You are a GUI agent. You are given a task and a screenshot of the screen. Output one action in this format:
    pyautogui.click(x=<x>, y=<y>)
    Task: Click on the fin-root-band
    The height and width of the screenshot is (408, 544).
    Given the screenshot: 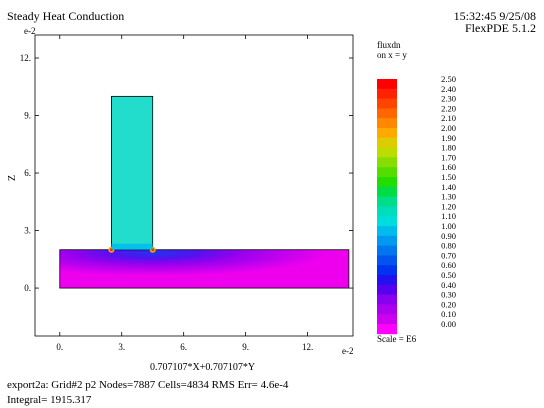 What is the action you would take?
    pyautogui.click(x=132, y=246)
    